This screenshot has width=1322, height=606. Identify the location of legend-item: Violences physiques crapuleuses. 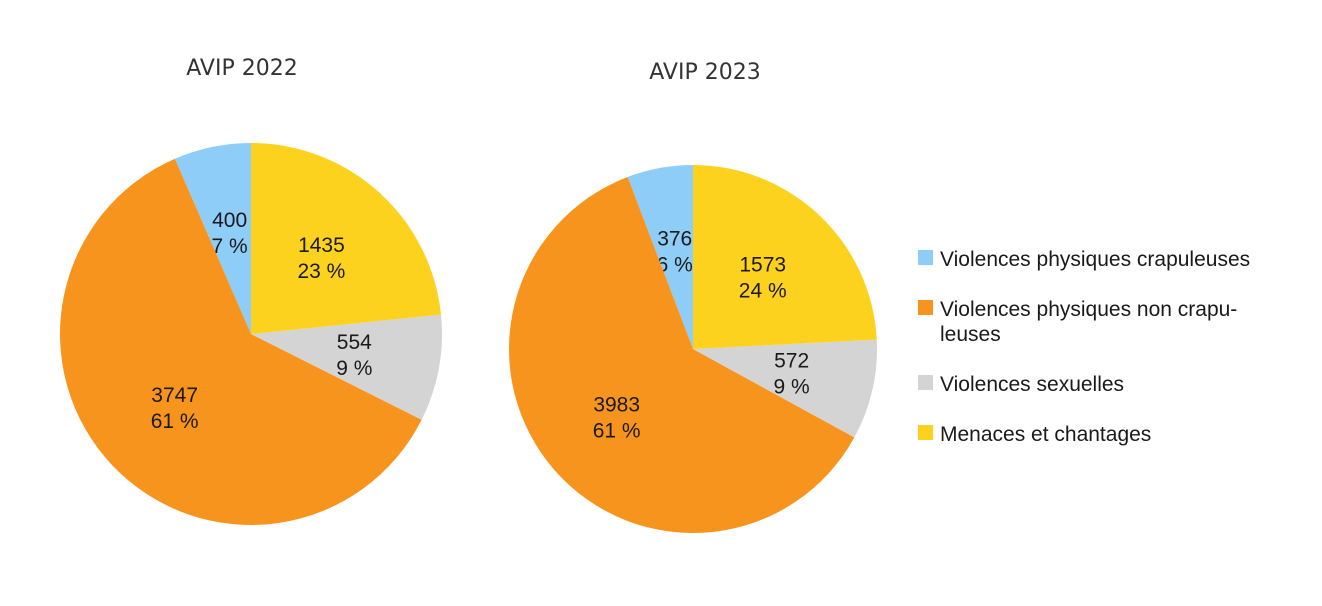
(1084, 259).